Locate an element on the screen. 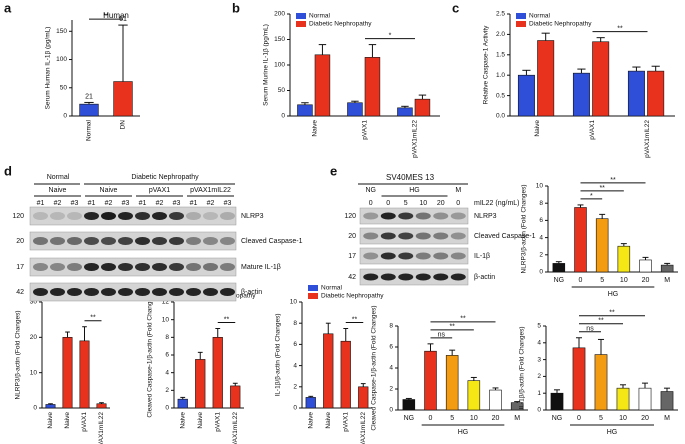 This screenshot has width=685, height=444. y-tick-label: 5 is located at coordinates (539, 326).